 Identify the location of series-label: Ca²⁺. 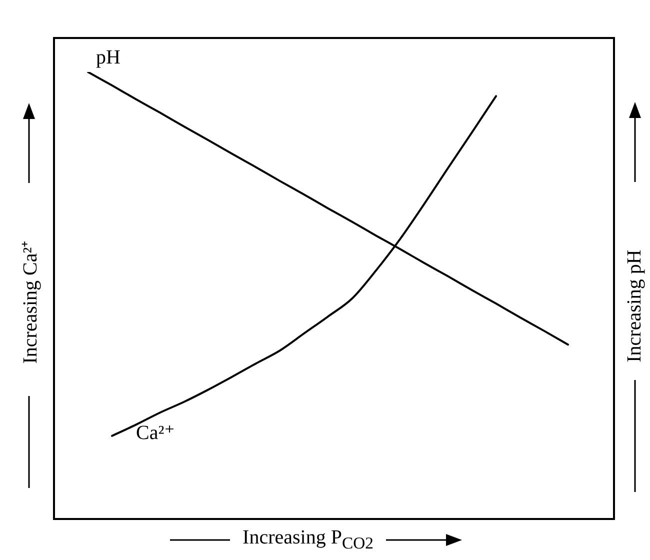
(155, 433).